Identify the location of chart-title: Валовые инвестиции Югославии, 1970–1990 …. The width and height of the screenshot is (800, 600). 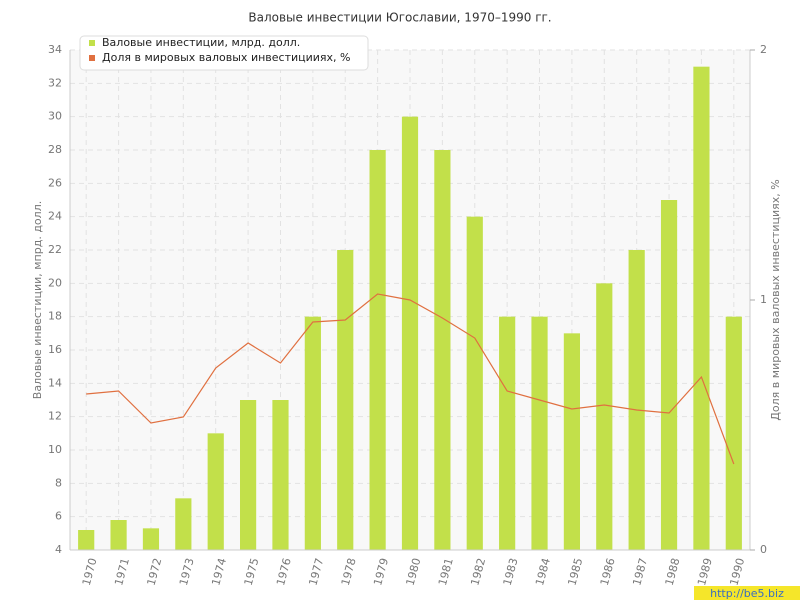
(399, 18).